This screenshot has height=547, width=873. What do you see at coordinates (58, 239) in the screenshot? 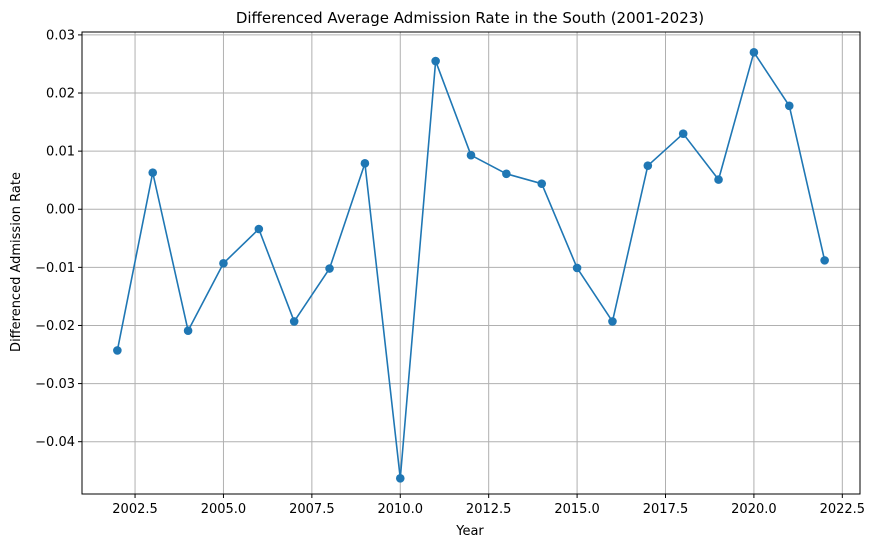
I see `y-axis-ticks: −0.04 −0.03 −0.02 −0.01 0.00 0.01 0.02 0.03` at bounding box center [58, 239].